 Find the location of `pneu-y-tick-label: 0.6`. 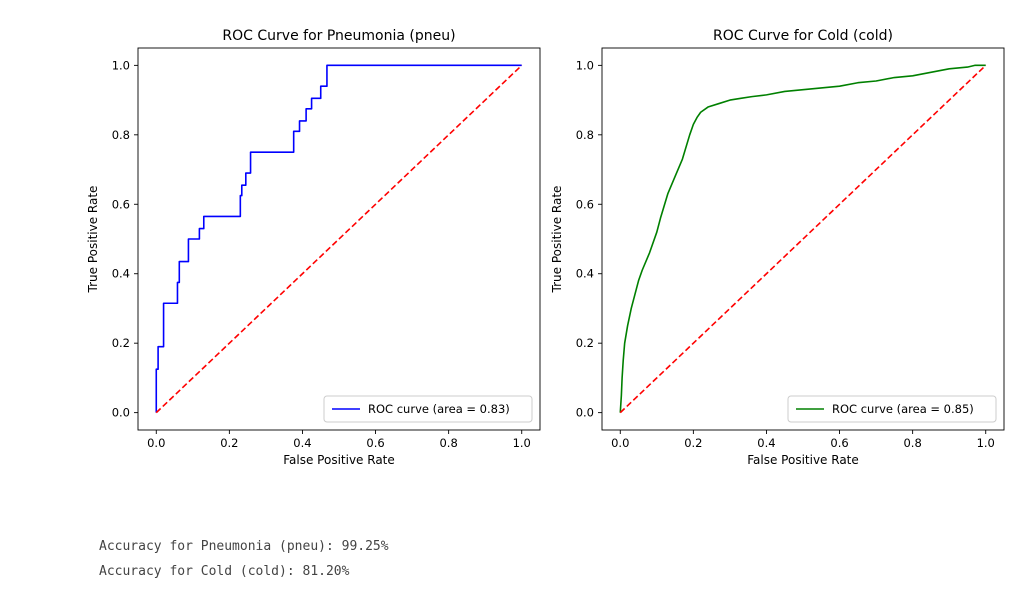

pneu-y-tick-label: 0.6 is located at coordinates (121, 204).